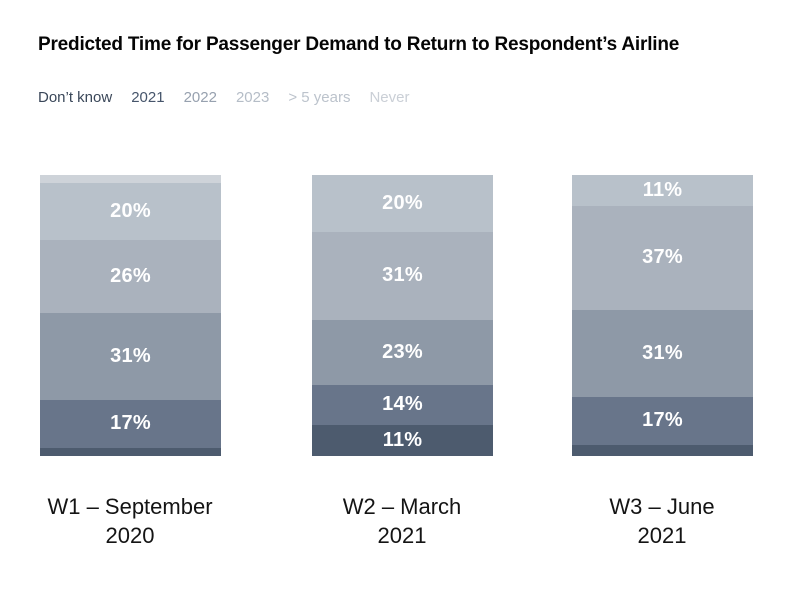 The height and width of the screenshot is (600, 800). What do you see at coordinates (135, 521) in the screenshot?
I see `category-label-1: W1 – September 2020` at bounding box center [135, 521].